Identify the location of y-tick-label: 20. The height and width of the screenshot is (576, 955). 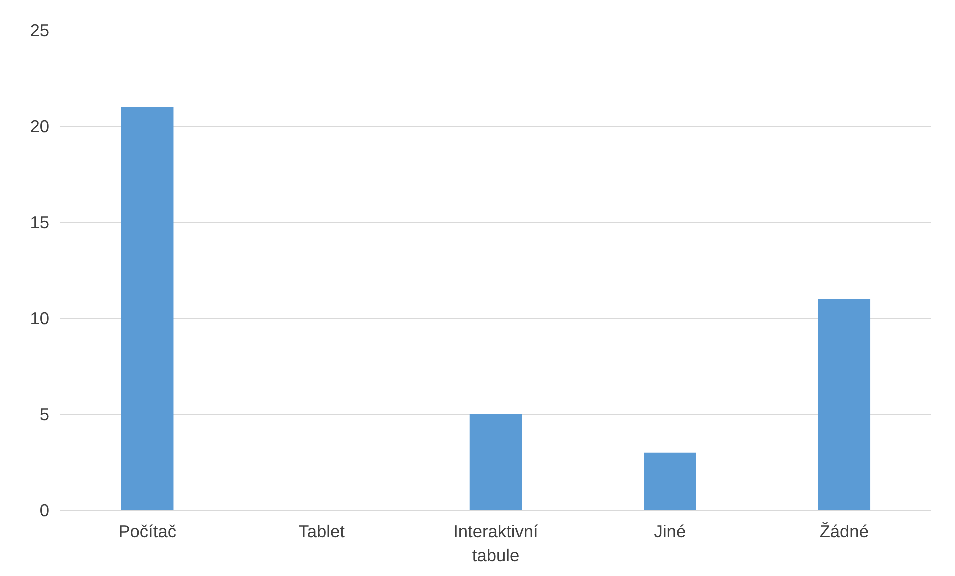
(40, 126).